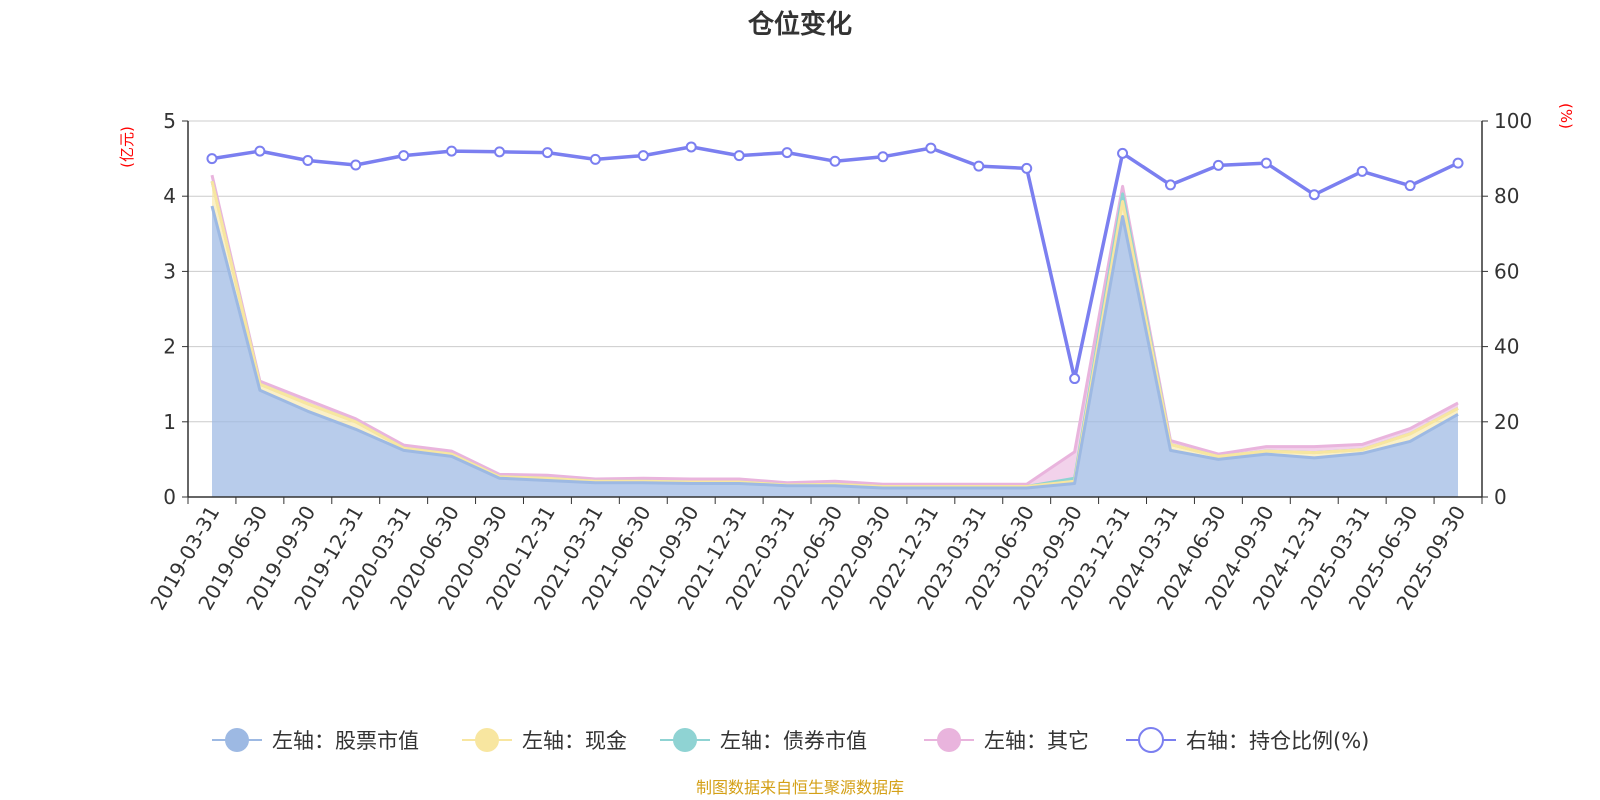 The height and width of the screenshot is (800, 1600). I want to click on right-axis-tick-label: 80, so click(1506, 196).